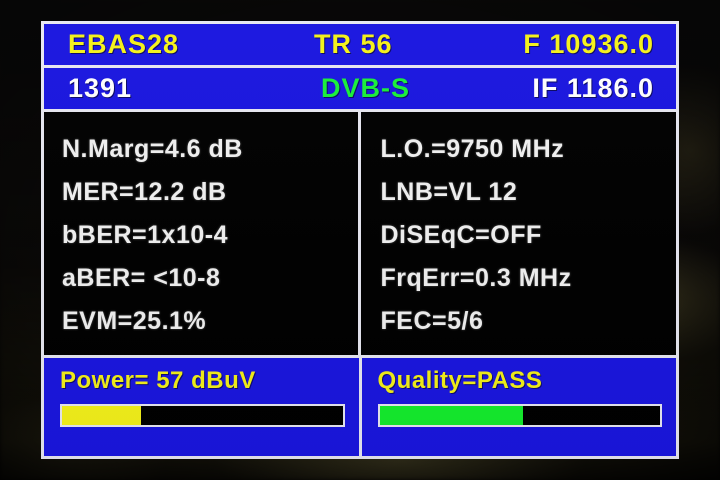 This screenshot has height=480, width=720. I want to click on measurement-aber: aBER= <10-8, so click(141, 278).